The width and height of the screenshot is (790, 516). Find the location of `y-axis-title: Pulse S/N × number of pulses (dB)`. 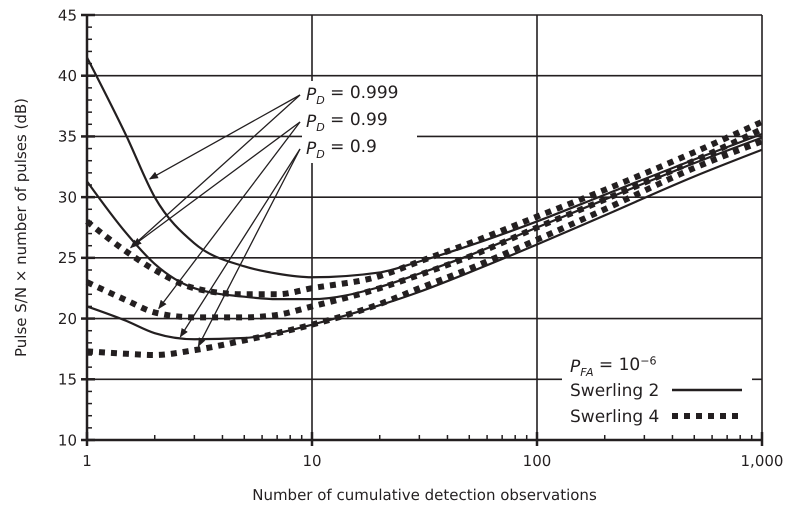

y-axis-title: Pulse S/N × number of pulses (dB) is located at coordinates (21, 228).